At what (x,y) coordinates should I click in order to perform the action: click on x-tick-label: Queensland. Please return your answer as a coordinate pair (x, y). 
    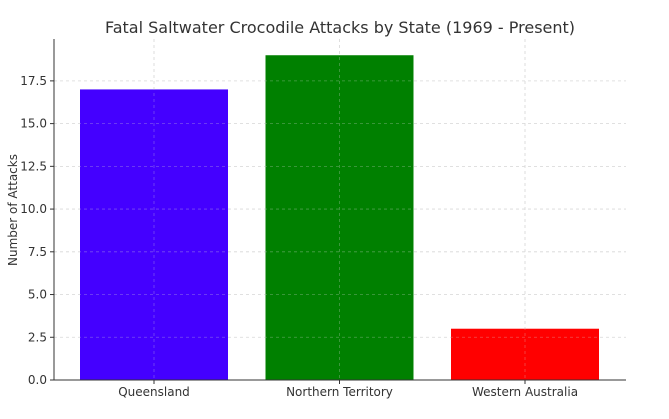
    Looking at the image, I should click on (154, 392).